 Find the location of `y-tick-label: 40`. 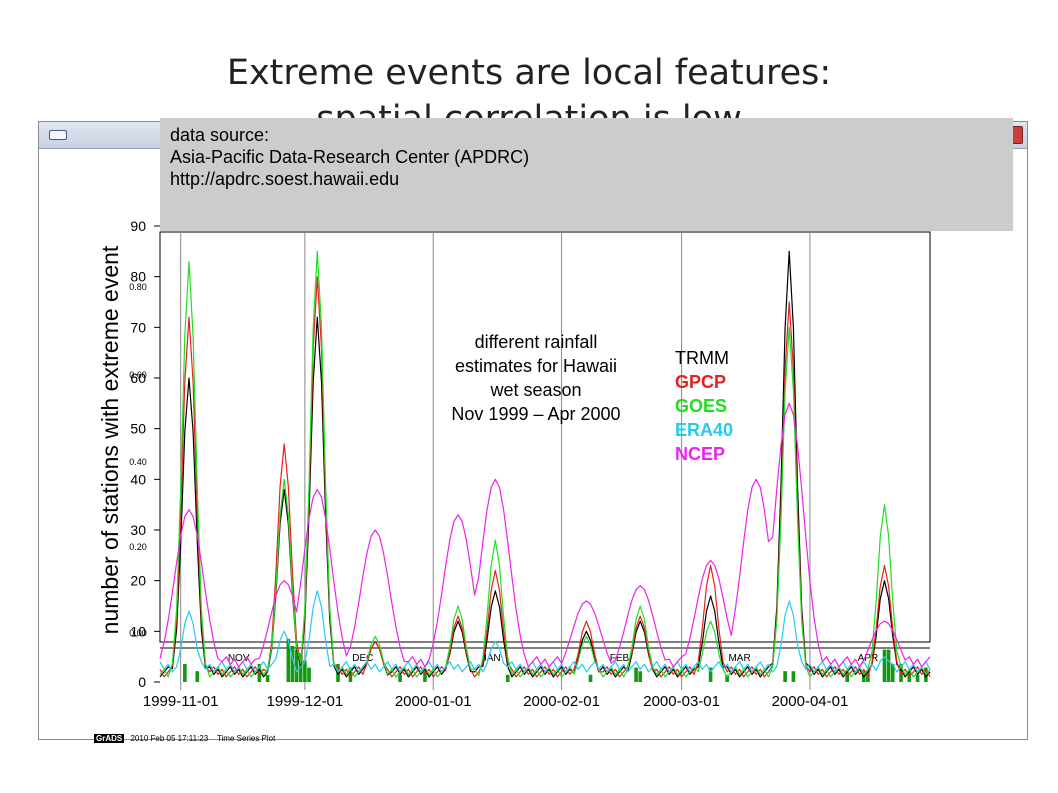

y-tick-label: 40 is located at coordinates (138, 479).